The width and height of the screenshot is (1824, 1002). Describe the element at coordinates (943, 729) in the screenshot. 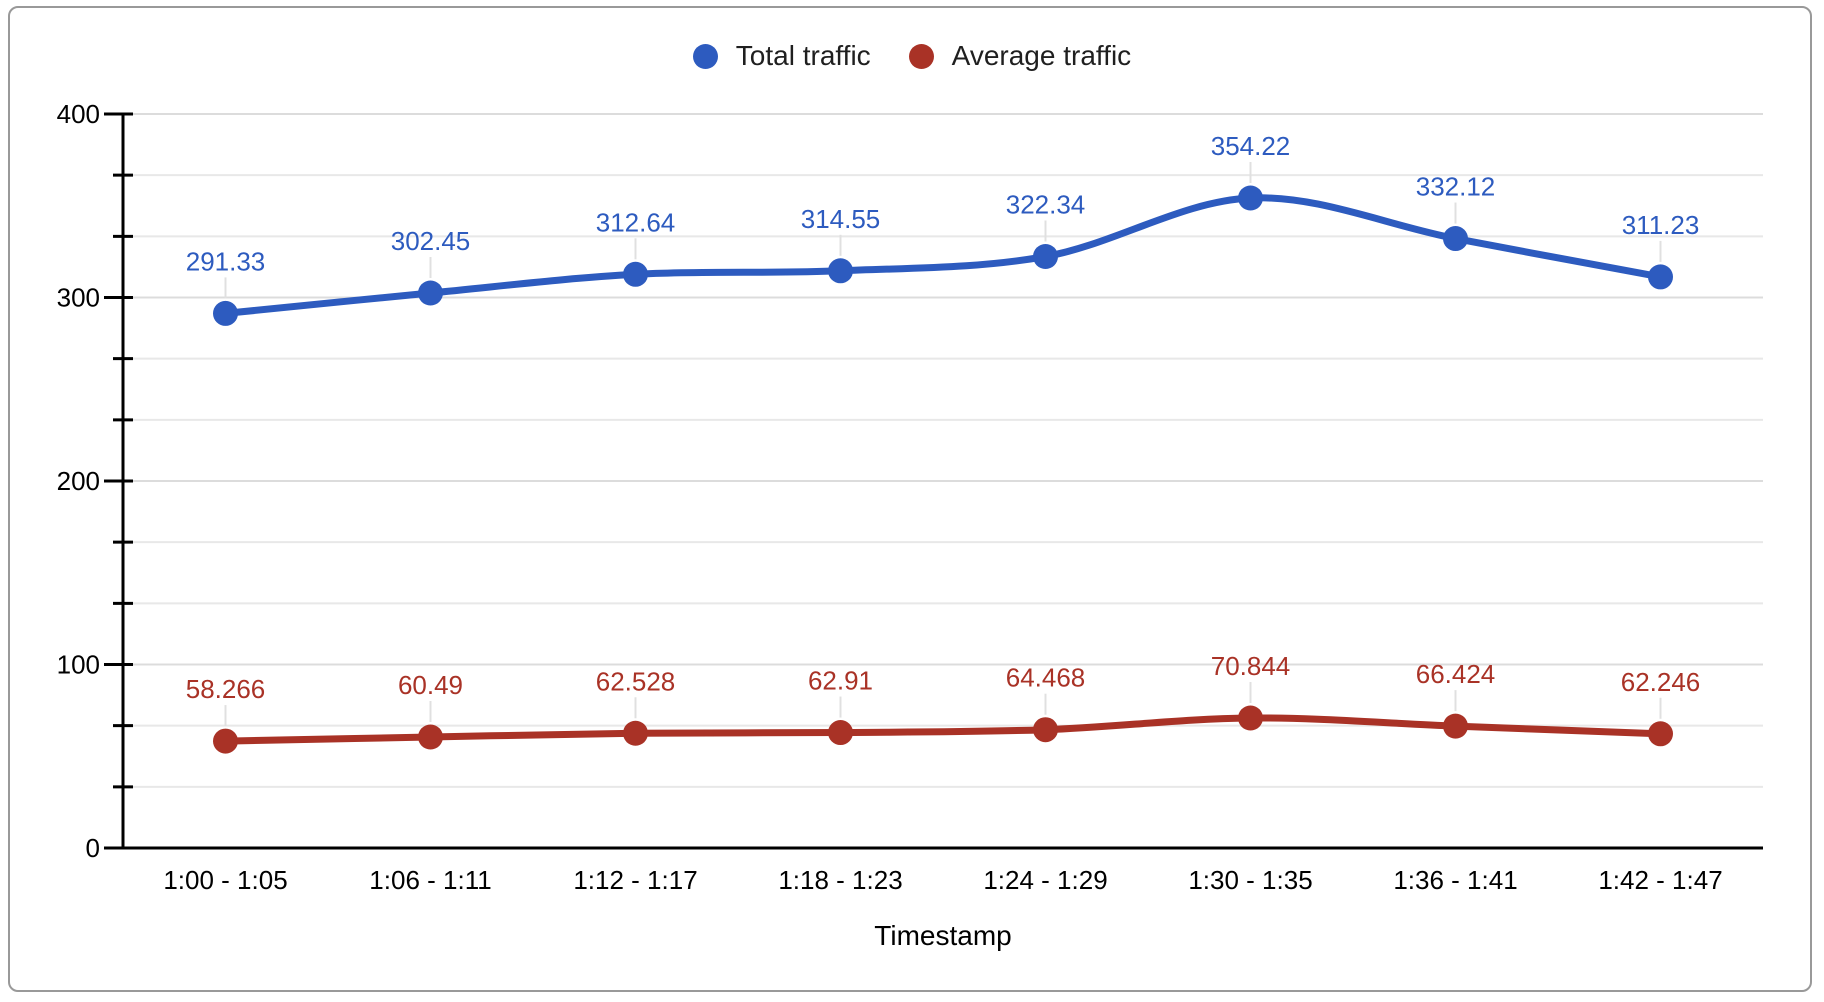

I see `series-line-average-traffic` at that location.